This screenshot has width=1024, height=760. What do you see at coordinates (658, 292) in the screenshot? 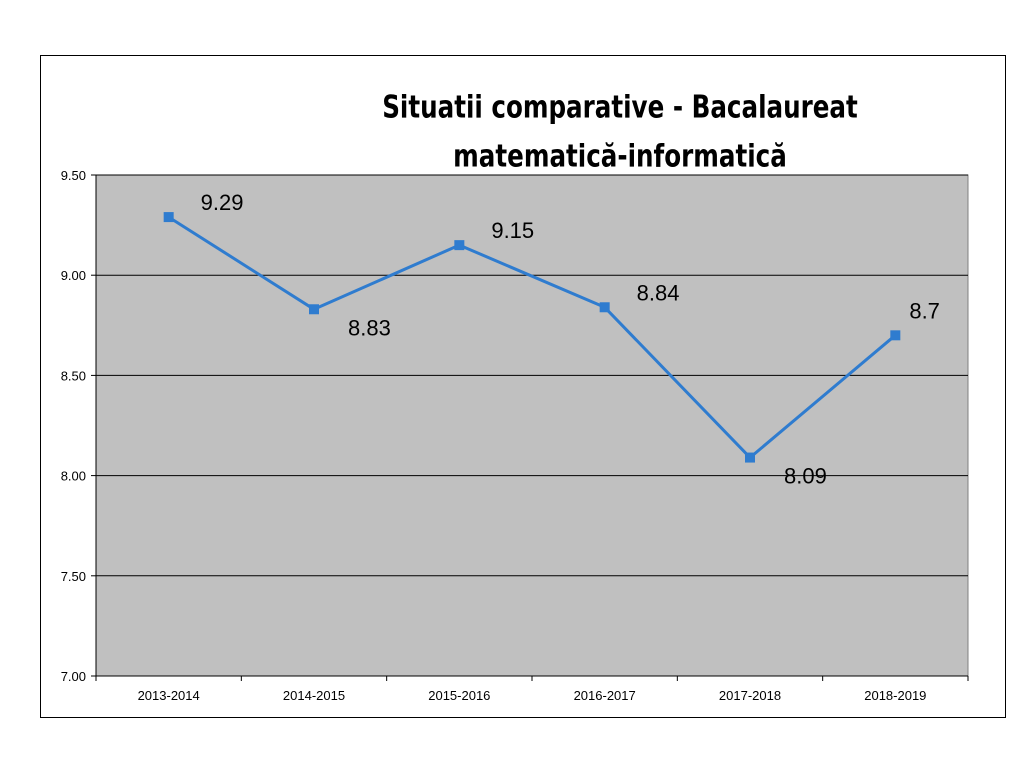
I see `data-label: 8.84` at bounding box center [658, 292].